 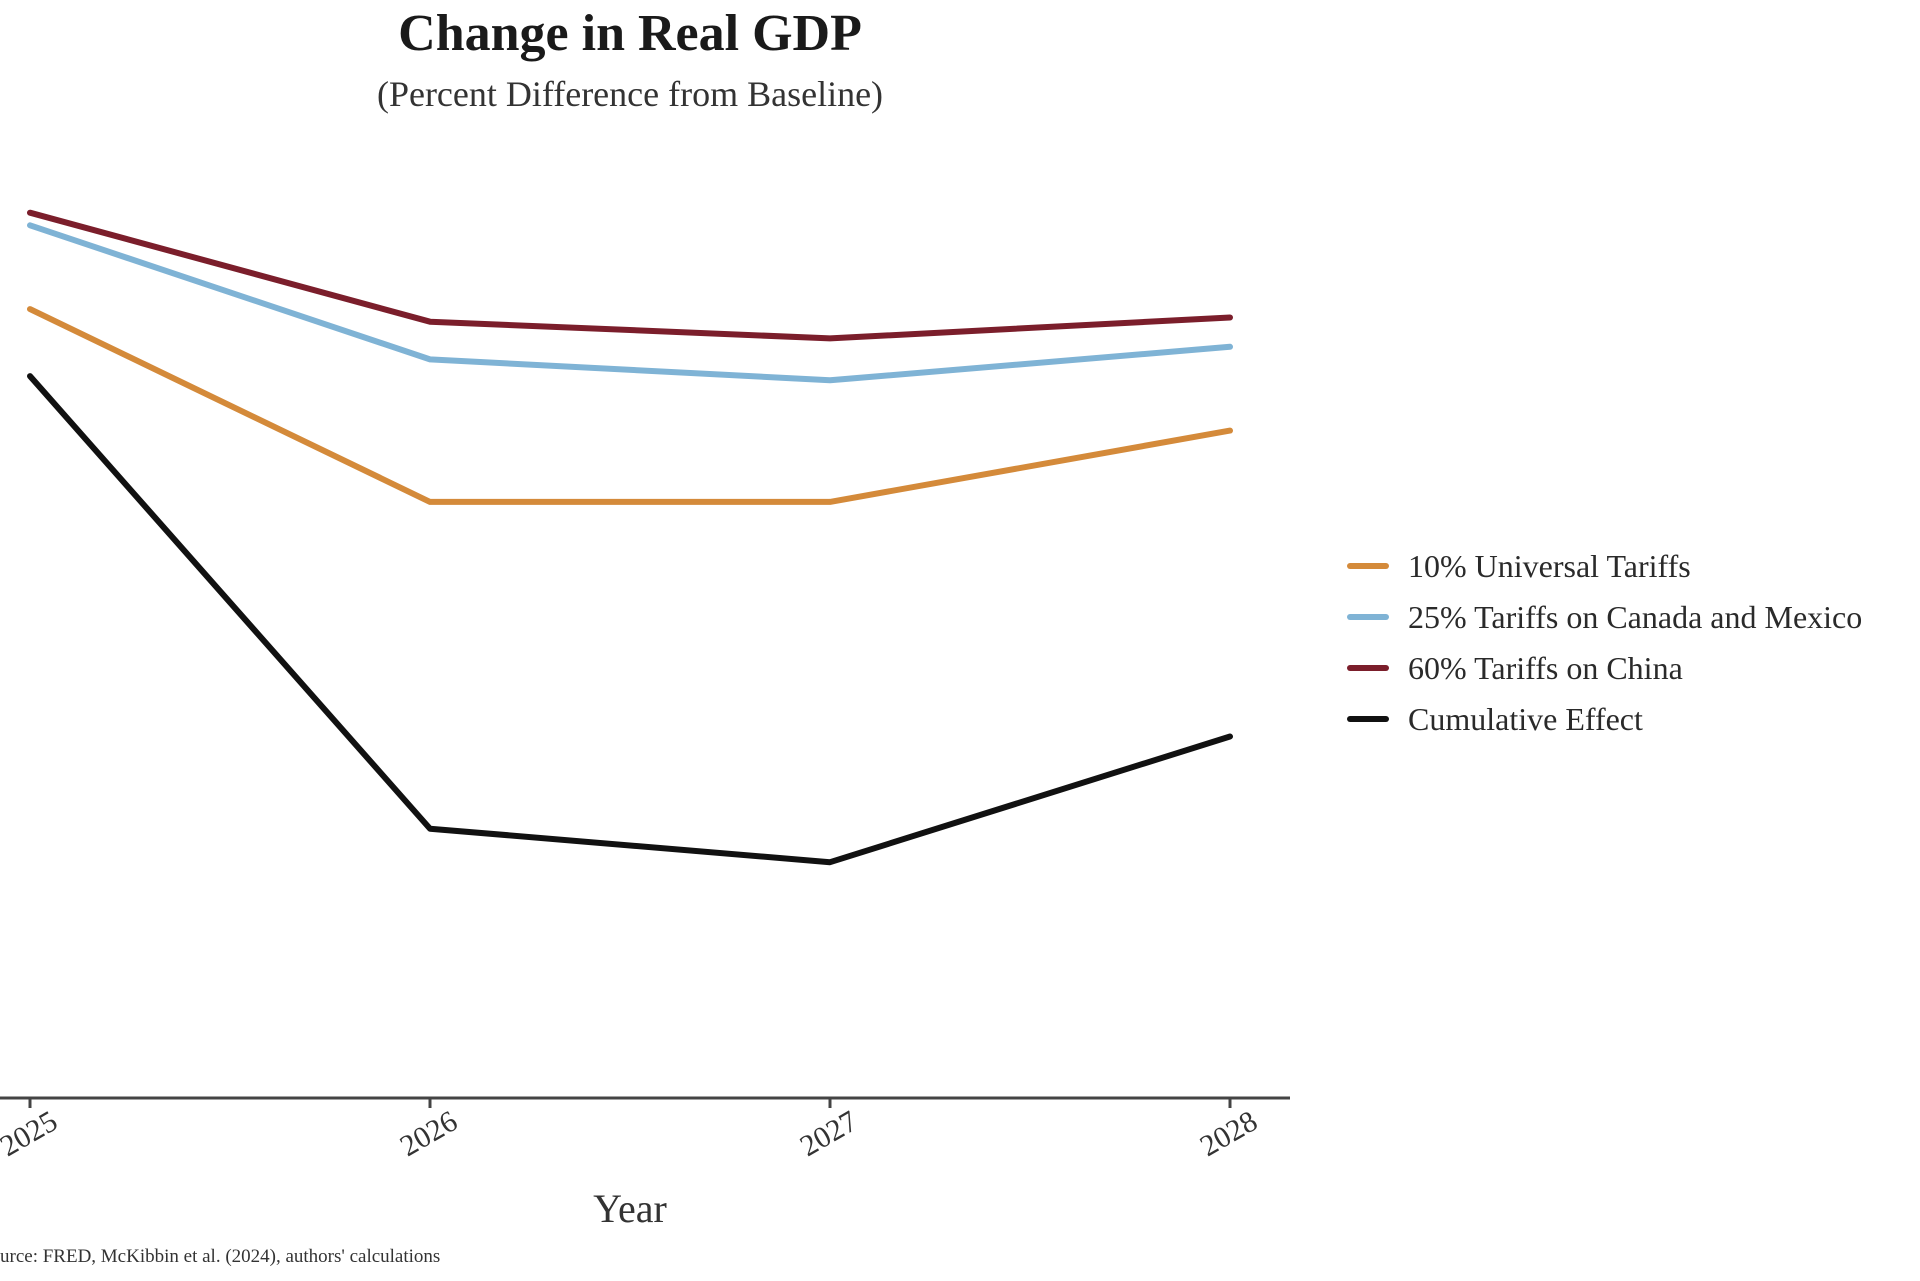 I want to click on x-tick-label: 2026, so click(x=429, y=1134).